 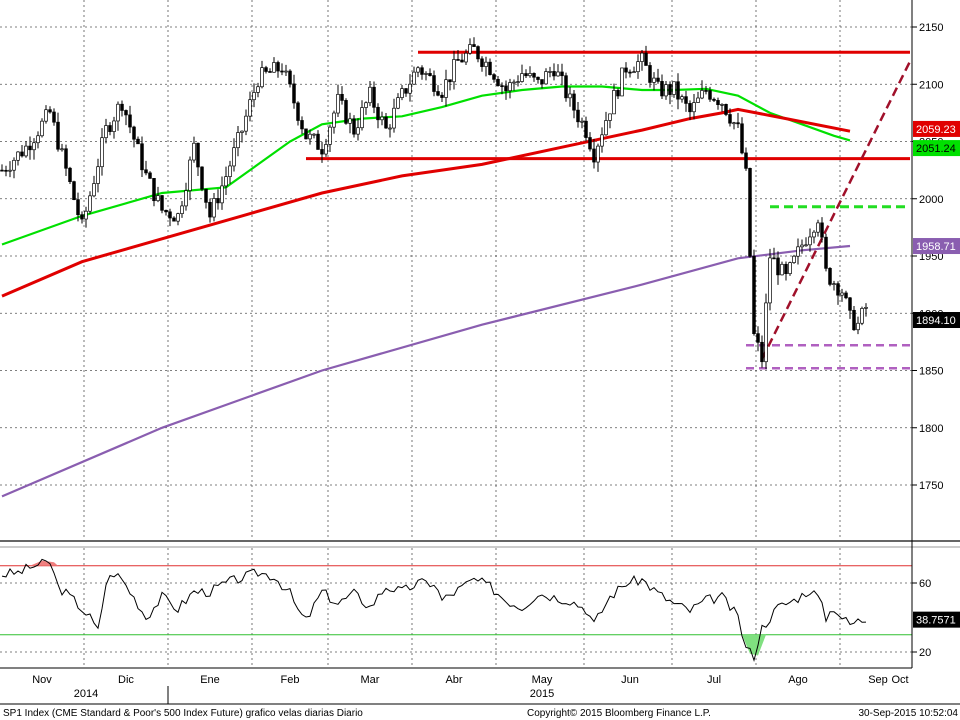 I want to click on rsi-tick-label: 60, so click(x=925, y=584).